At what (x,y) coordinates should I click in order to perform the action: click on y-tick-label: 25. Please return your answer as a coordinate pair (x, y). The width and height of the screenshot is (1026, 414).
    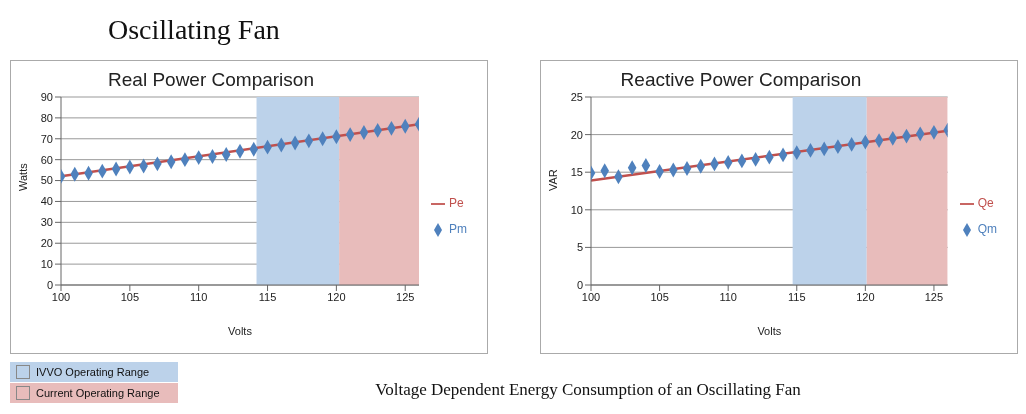
    Looking at the image, I should click on (576, 96).